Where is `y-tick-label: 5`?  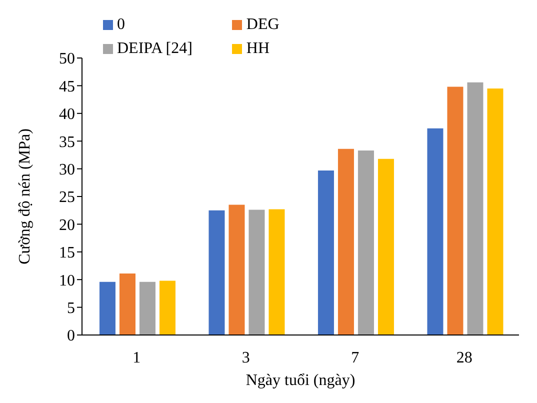 y-tick-label: 5 is located at coordinates (71, 308).